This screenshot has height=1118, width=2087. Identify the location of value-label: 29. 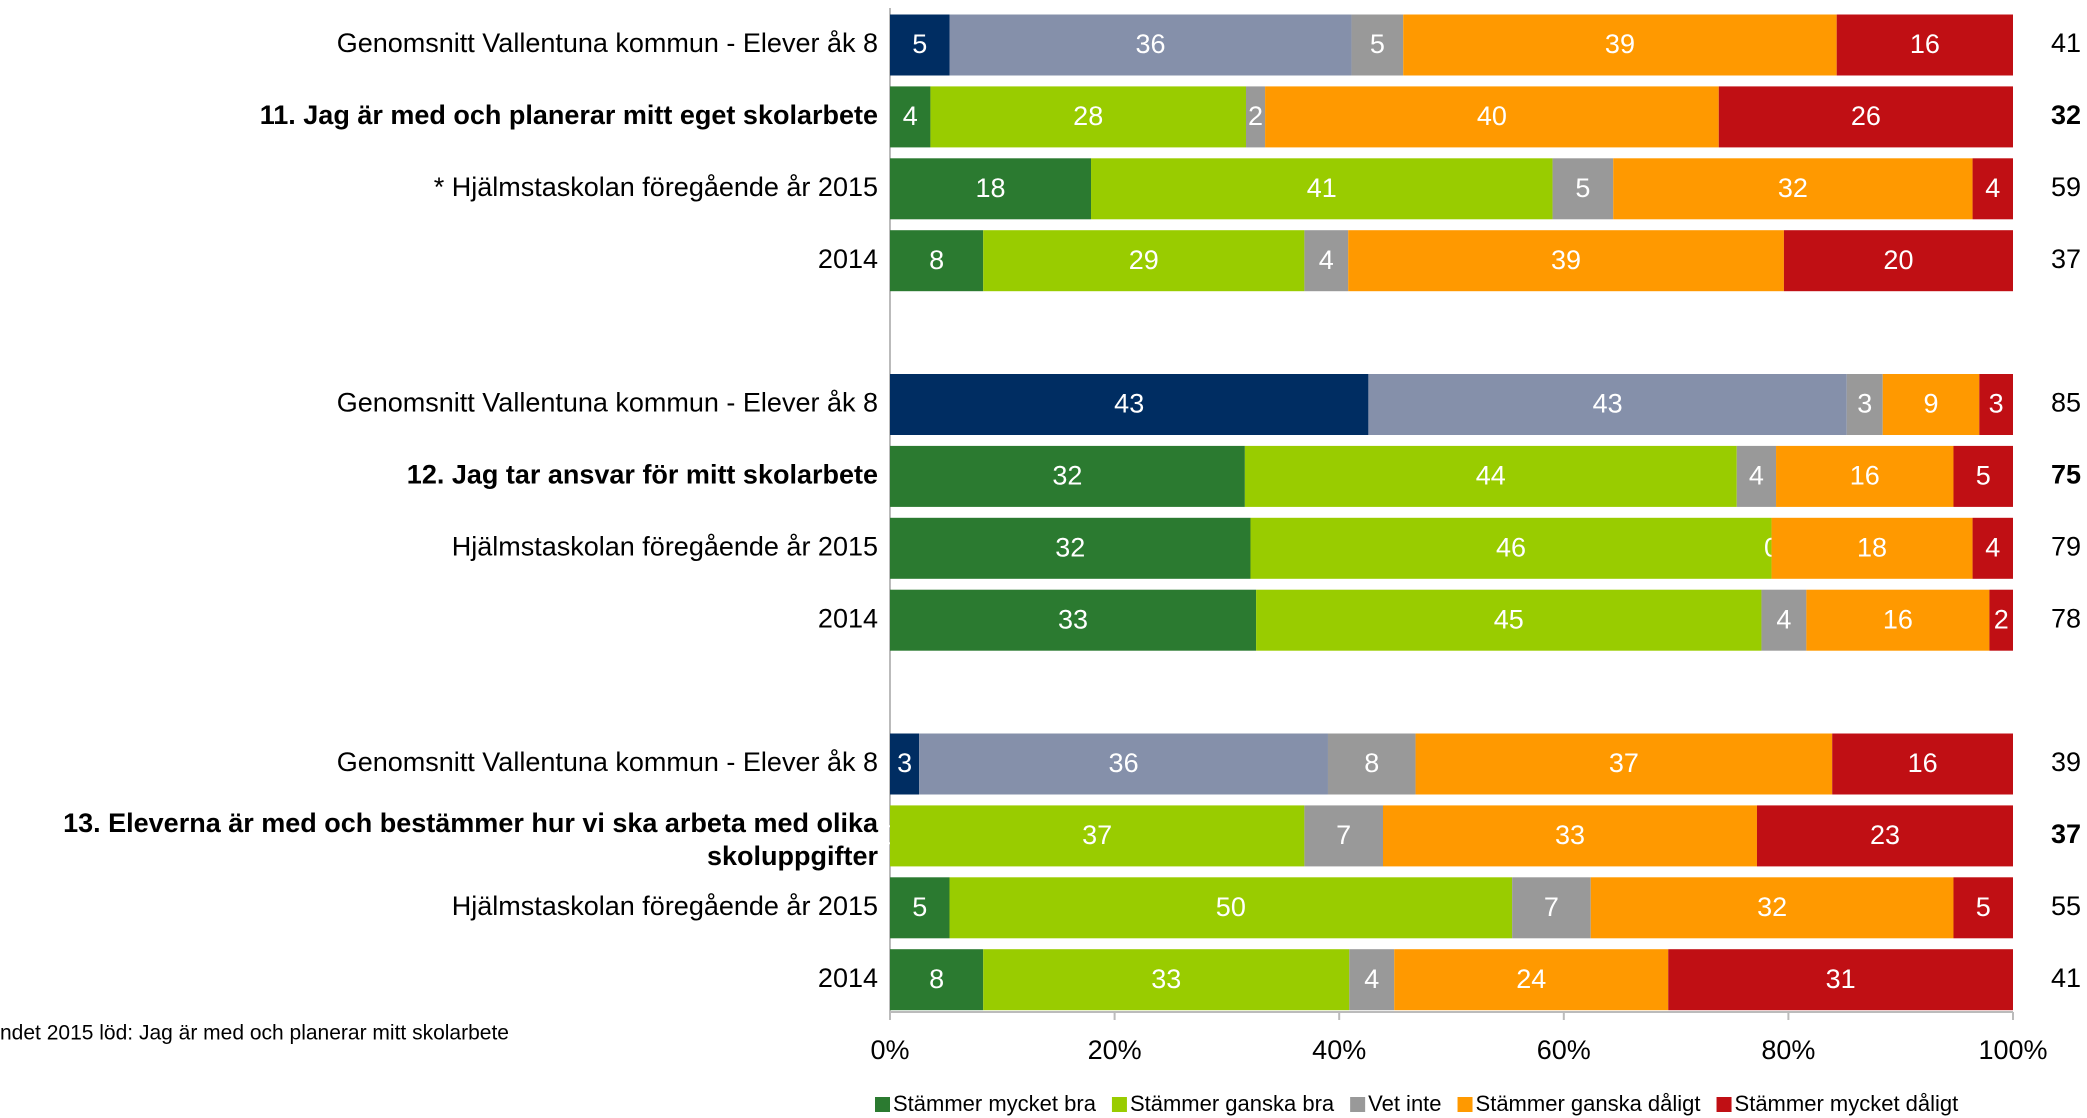
(1144, 260).